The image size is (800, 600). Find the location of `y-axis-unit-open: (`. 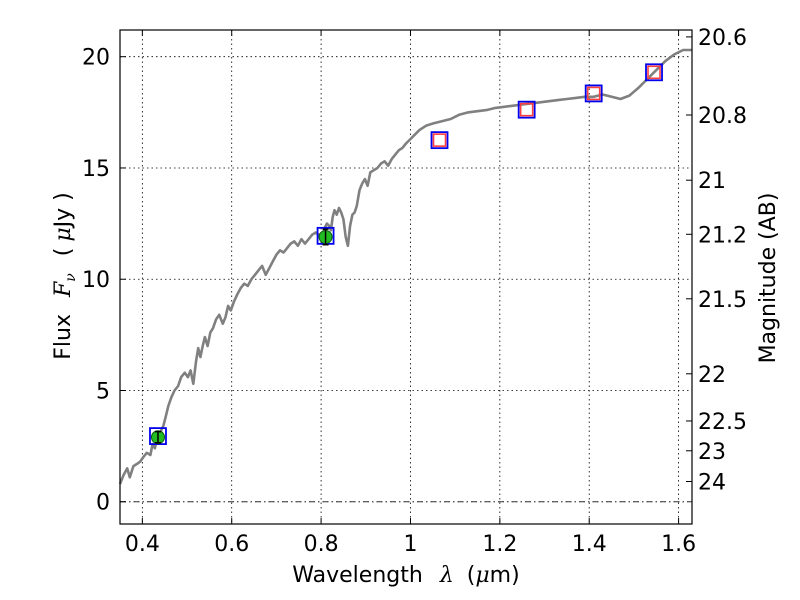

y-axis-unit-open: ( is located at coordinates (63, 252).